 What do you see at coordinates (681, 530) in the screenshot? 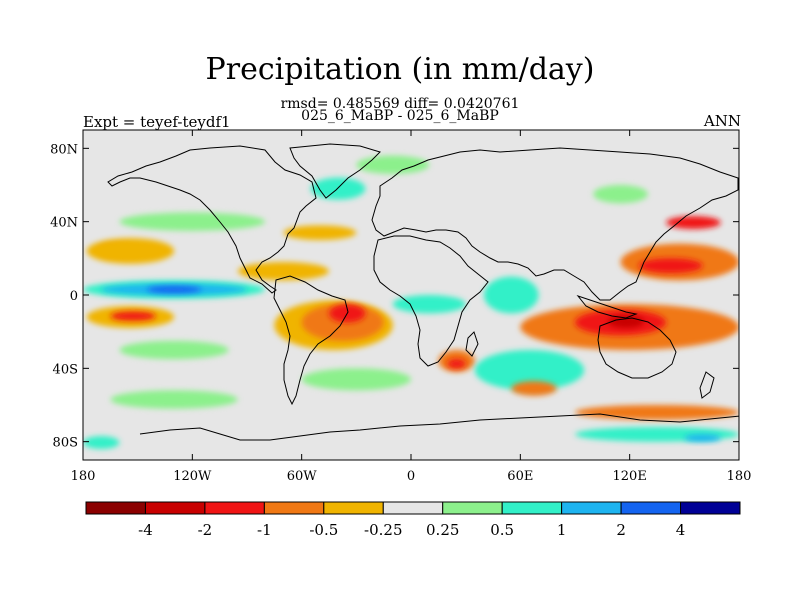
I see `colorbar-label: 4` at bounding box center [681, 530].